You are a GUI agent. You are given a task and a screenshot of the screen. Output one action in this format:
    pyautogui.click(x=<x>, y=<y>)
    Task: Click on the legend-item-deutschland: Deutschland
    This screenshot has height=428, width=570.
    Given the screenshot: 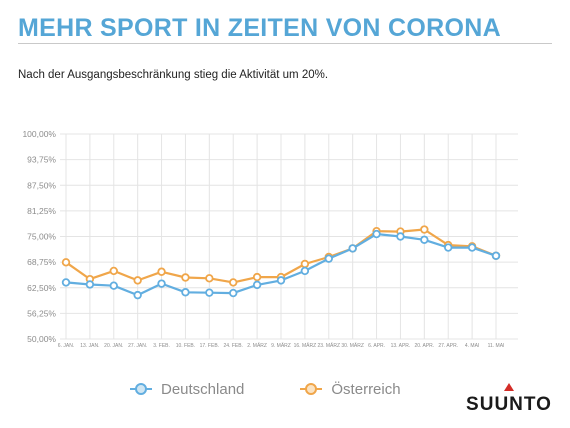 What is the action you would take?
    pyautogui.click(x=187, y=389)
    